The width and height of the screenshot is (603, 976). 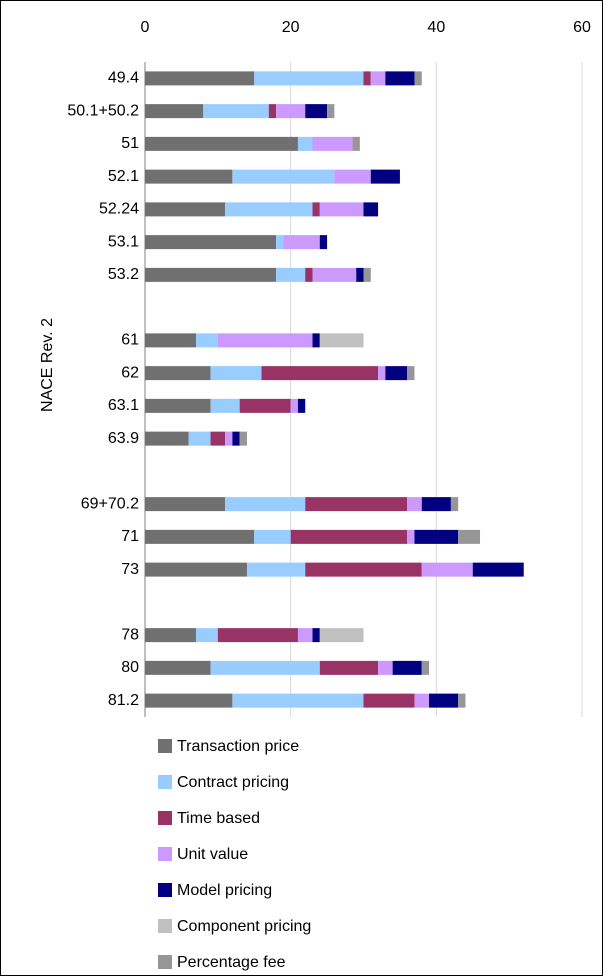 What do you see at coordinates (224, 890) in the screenshot?
I see `legend-label: Model pricing` at bounding box center [224, 890].